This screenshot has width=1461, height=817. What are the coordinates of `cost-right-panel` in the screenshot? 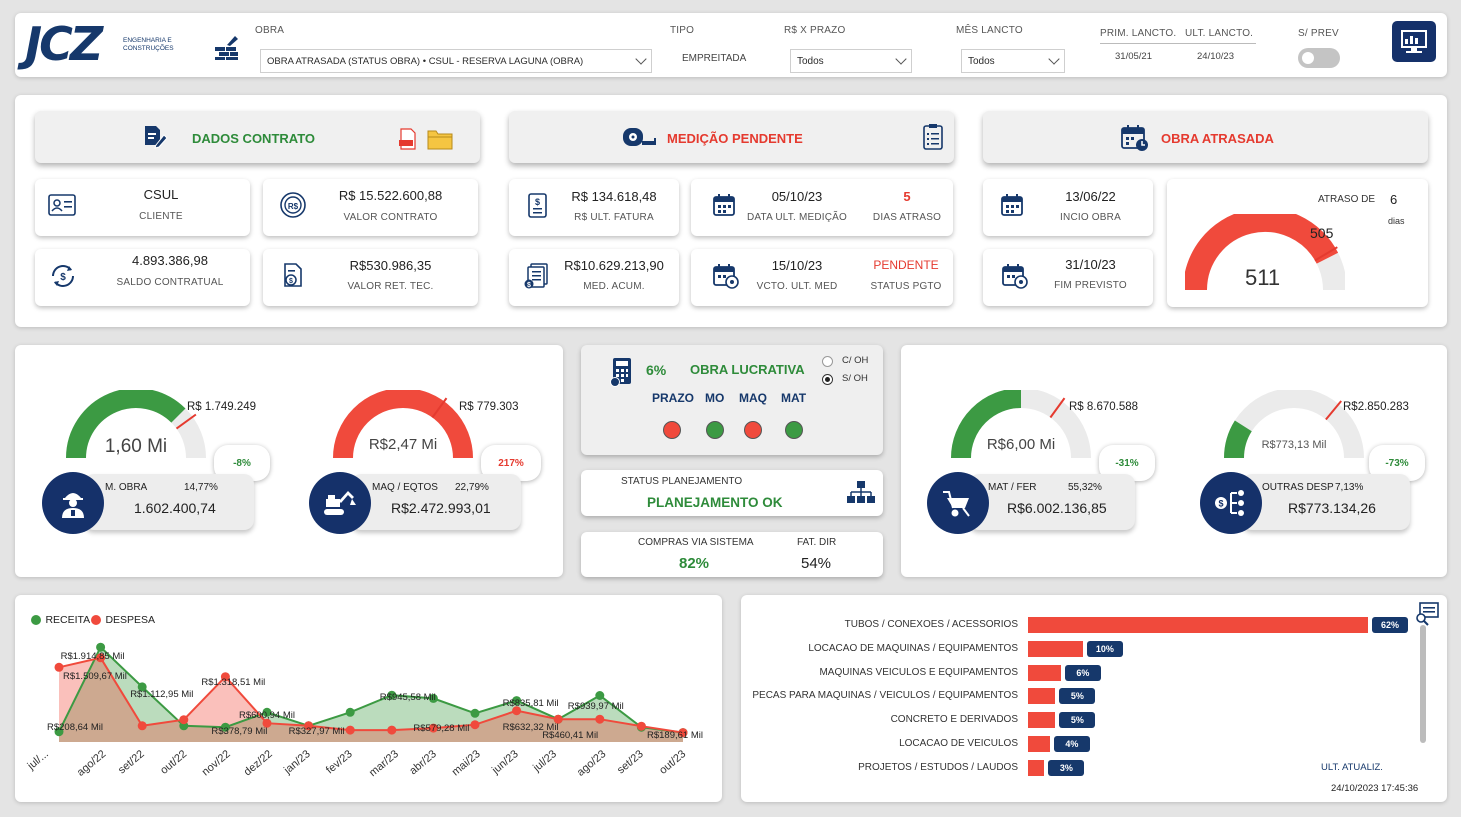 It's located at (1174, 461).